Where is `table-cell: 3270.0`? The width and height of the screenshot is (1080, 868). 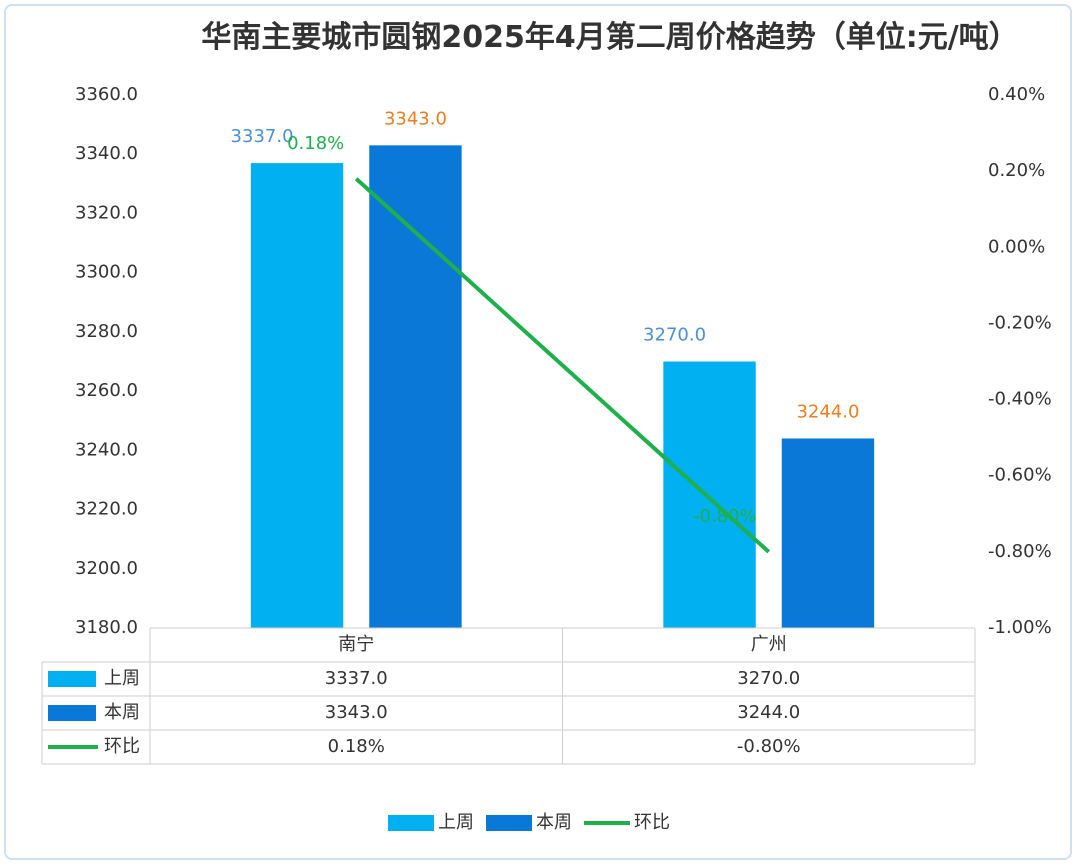
table-cell: 3270.0 is located at coordinates (768, 678).